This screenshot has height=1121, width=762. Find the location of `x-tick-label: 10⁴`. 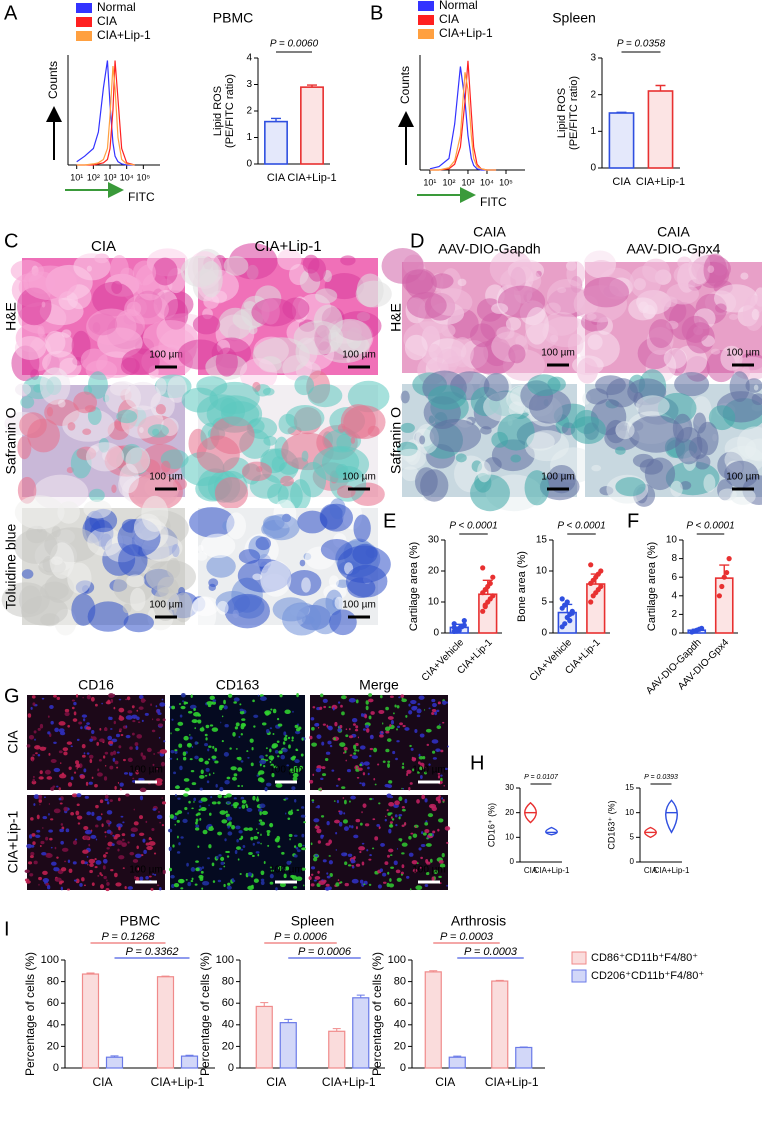

x-tick-label: 10⁴ is located at coordinates (127, 177).